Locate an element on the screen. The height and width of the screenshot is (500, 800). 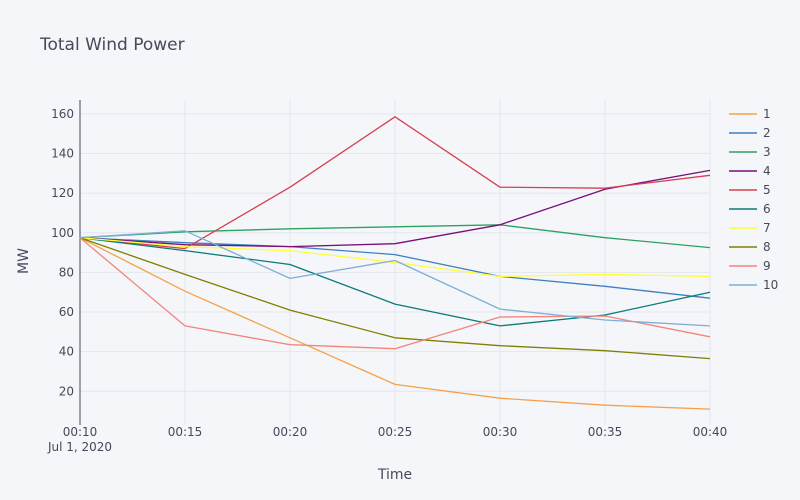
y-tick-label: 100 is located at coordinates (62, 233).